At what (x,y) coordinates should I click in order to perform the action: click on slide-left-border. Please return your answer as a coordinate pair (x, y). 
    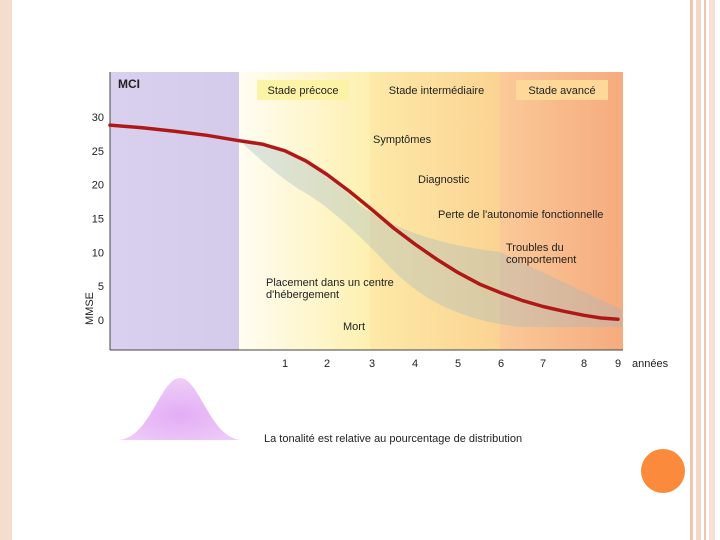
    Looking at the image, I should click on (6, 270).